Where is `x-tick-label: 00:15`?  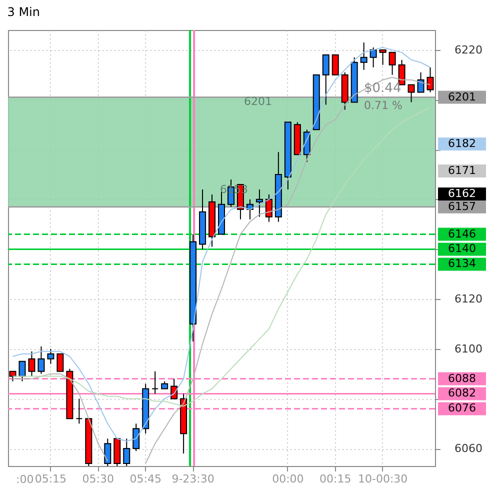
x-tick-label: 00:15 is located at coordinates (336, 479).